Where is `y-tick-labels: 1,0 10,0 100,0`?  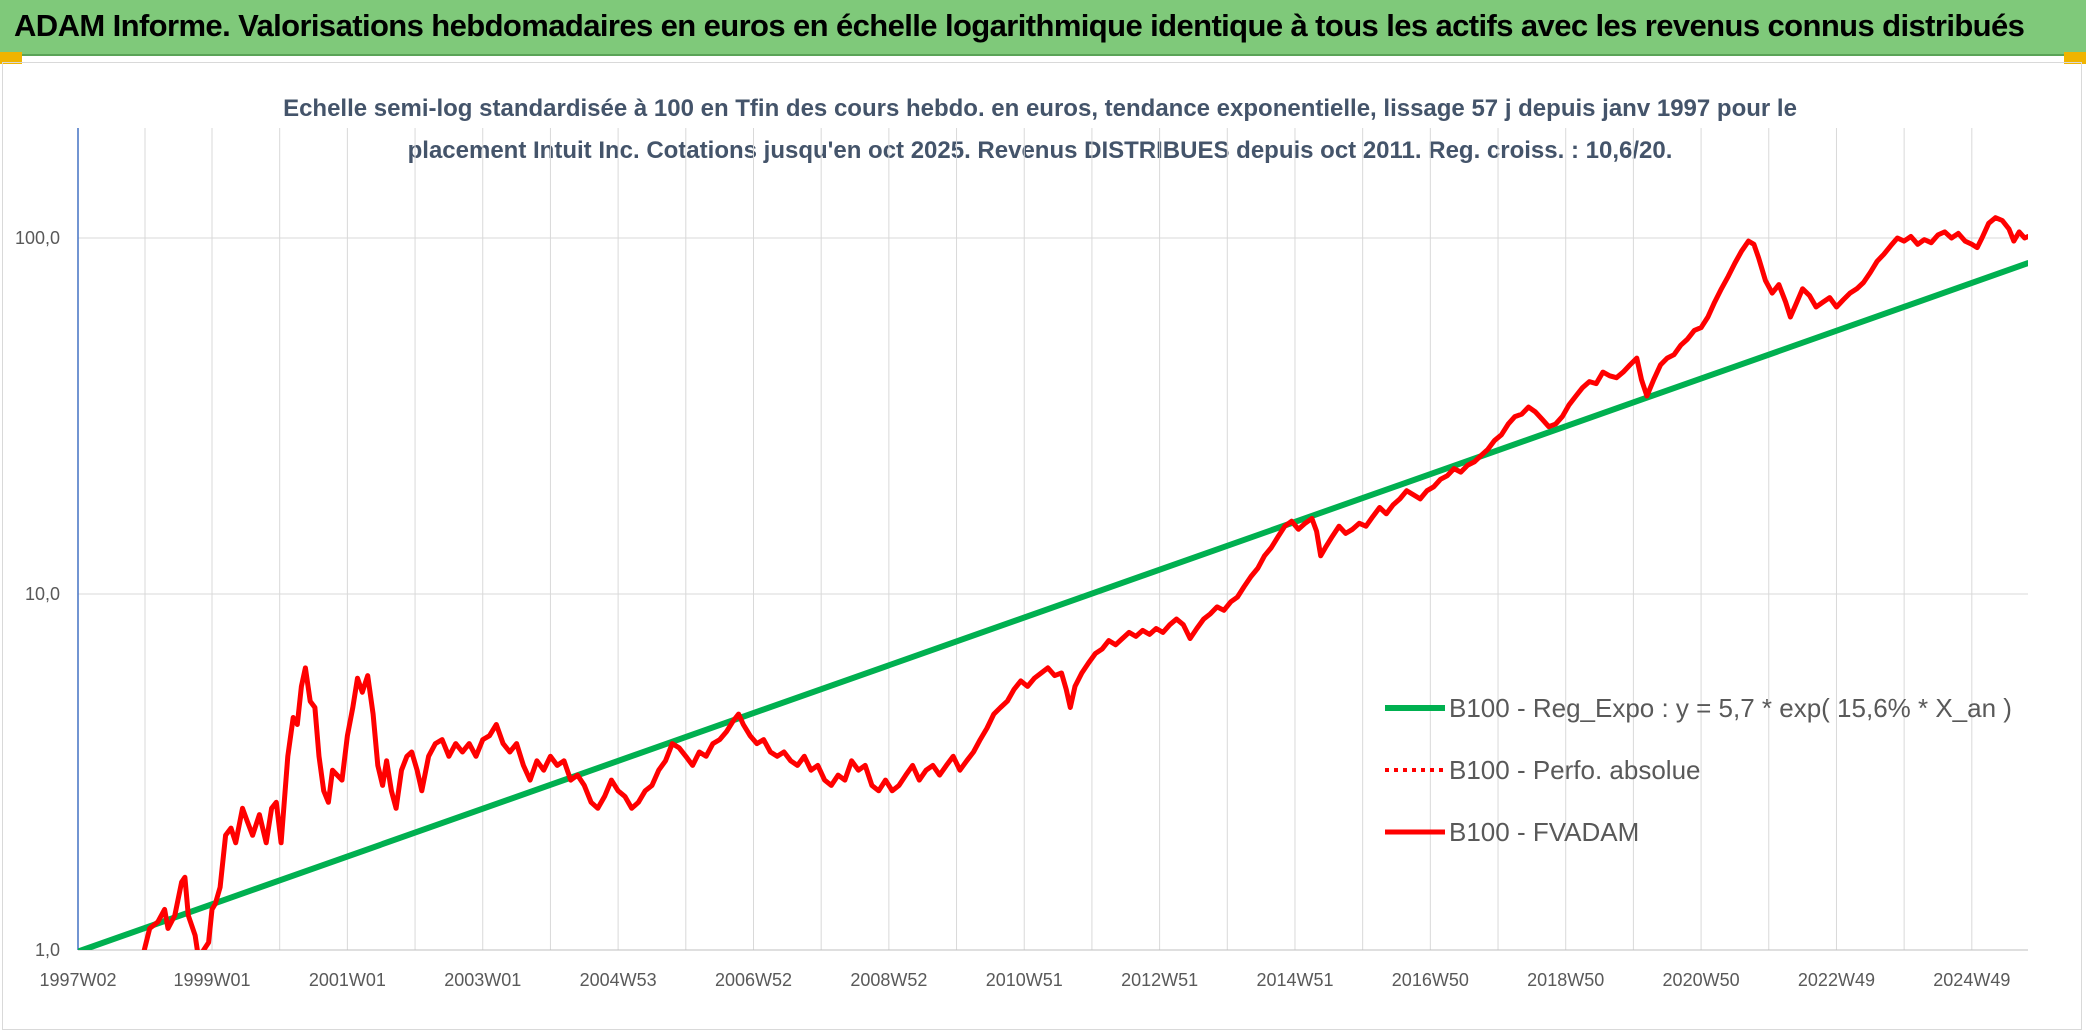 y-tick-labels: 1,0 10,0 100,0 is located at coordinates (37, 594).